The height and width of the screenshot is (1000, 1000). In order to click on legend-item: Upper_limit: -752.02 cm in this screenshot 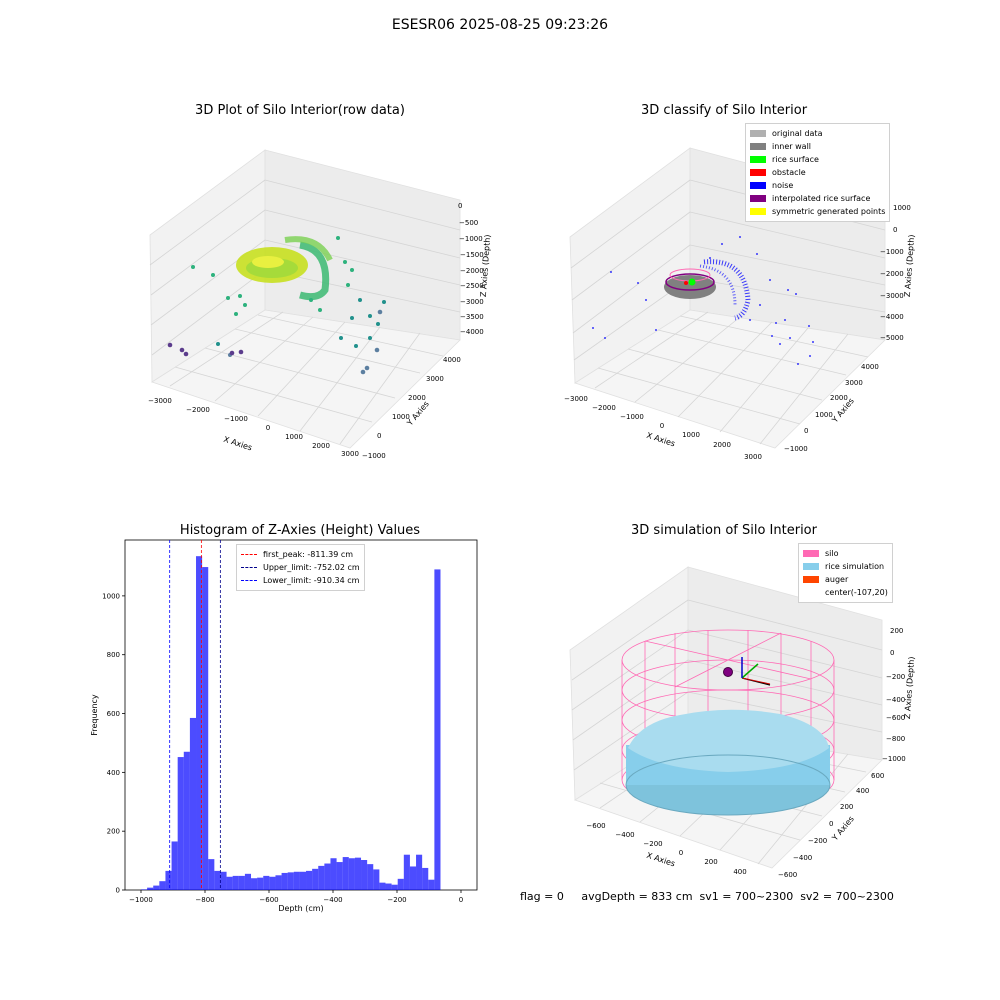, I will do `click(300, 567)`.